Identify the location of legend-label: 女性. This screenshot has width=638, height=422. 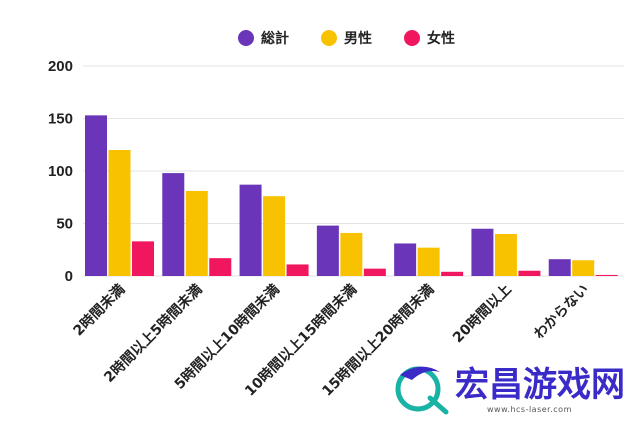
(441, 38).